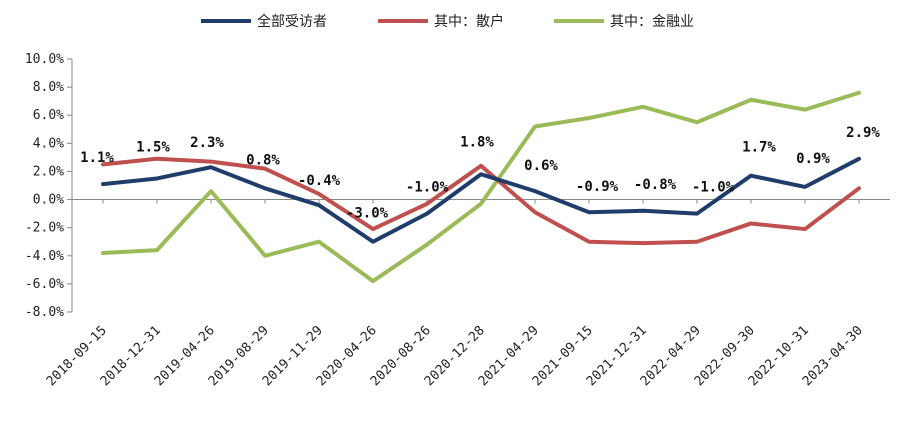 This screenshot has width=907, height=425. Describe the element at coordinates (759, 148) in the screenshot. I see `data-label: 1.7%` at that location.